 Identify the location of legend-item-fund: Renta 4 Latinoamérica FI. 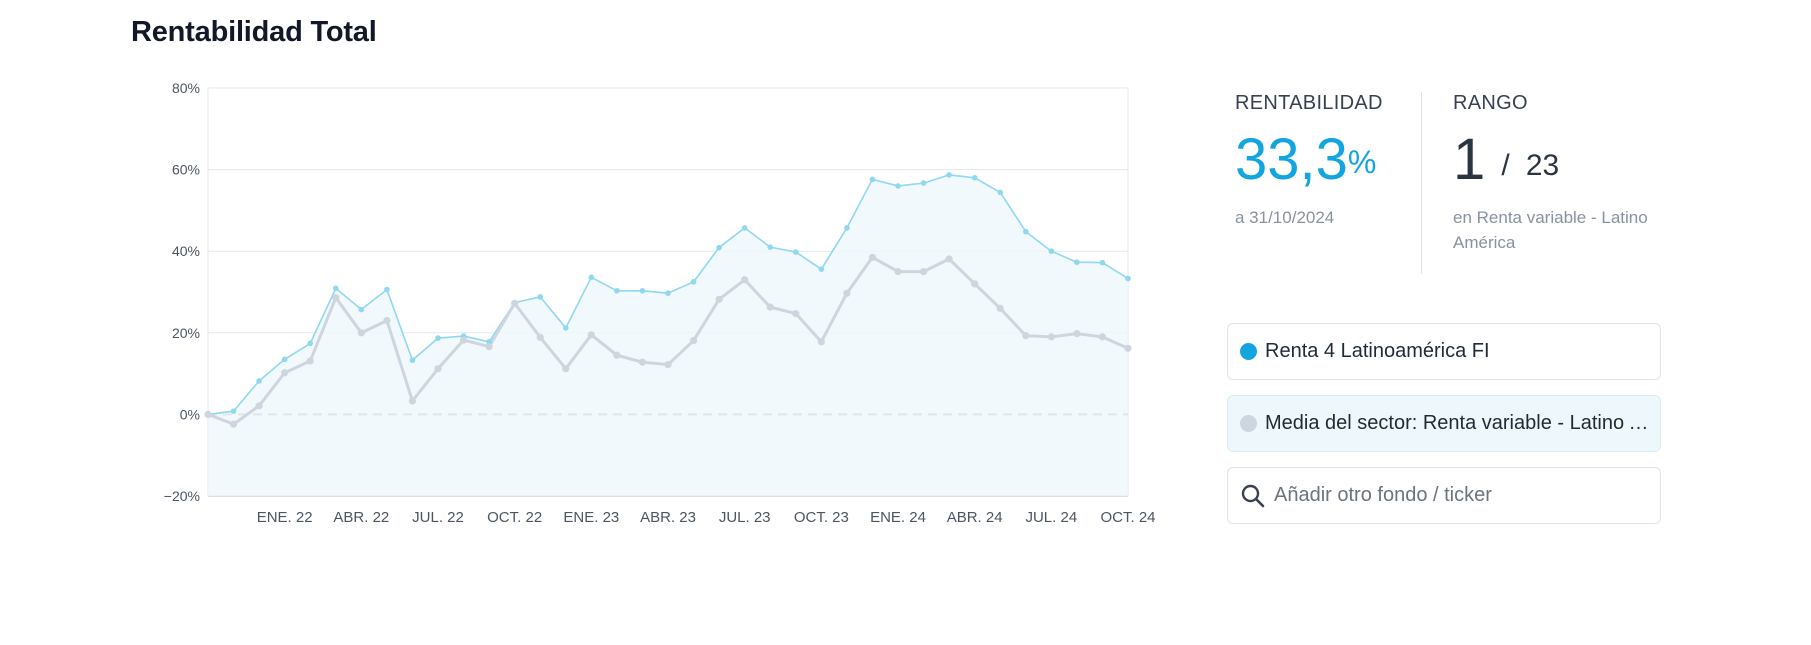
(1444, 351).